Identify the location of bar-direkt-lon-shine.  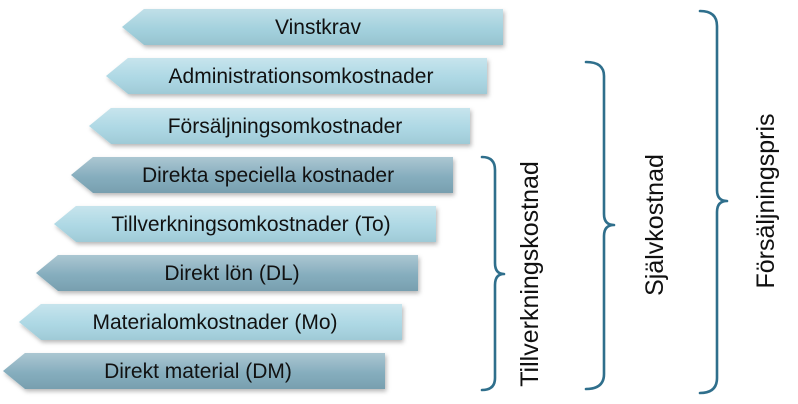
(227, 273).